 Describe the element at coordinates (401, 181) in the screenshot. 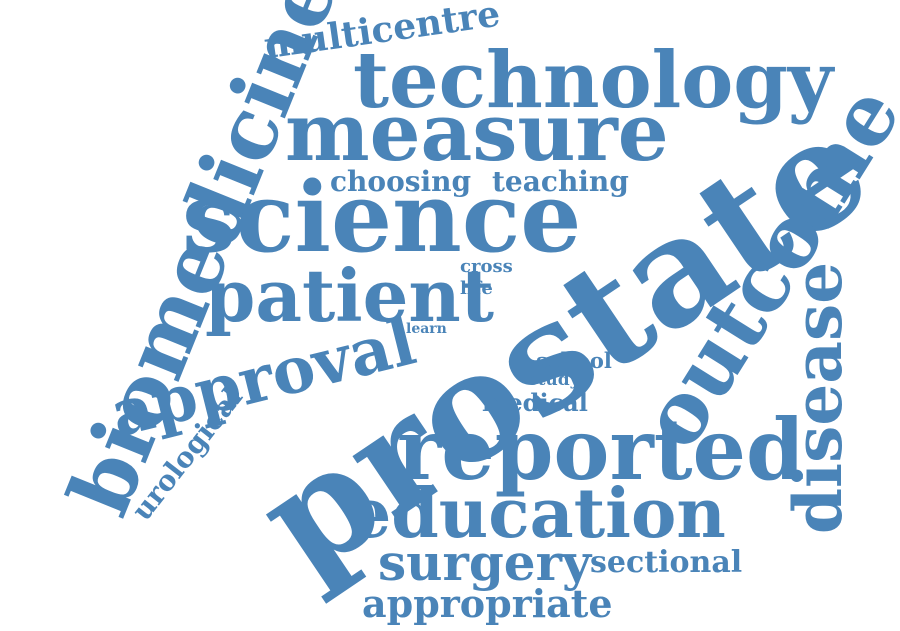

I see `word-choosing: choosing` at that location.